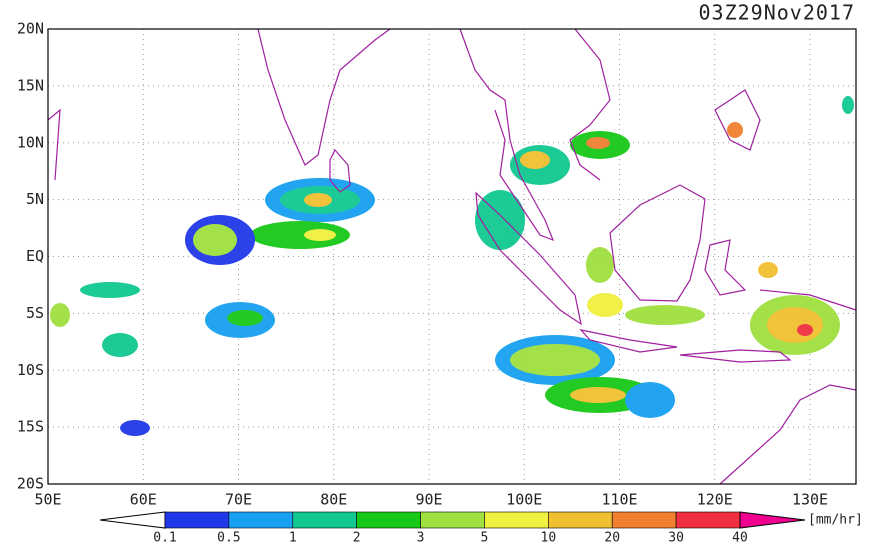 The width and height of the screenshot is (880, 544). I want to click on lon-label: 70E, so click(238, 500).